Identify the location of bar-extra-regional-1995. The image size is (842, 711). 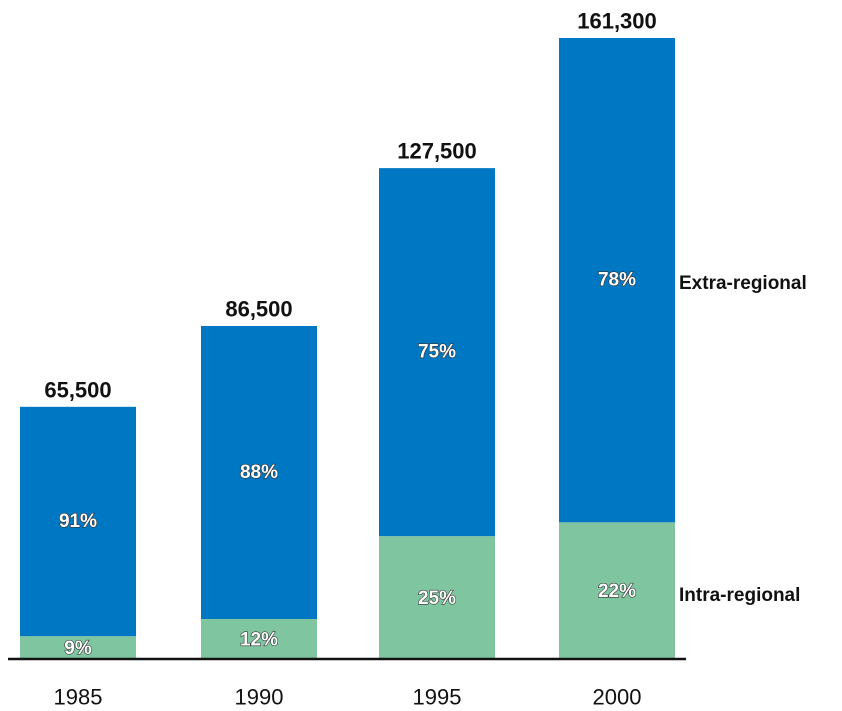
(437, 352).